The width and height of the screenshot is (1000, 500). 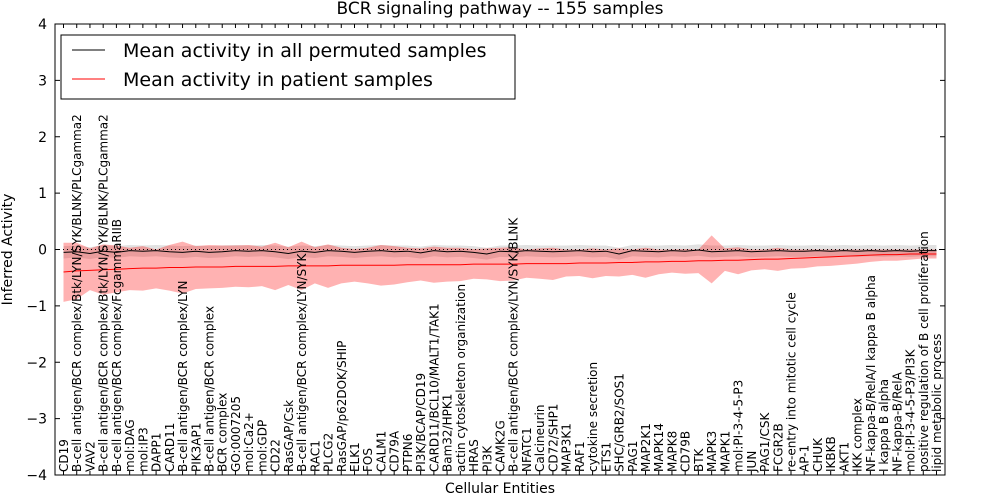 I want to click on x-tick-label-39: RAF1, so click(x=580, y=456).